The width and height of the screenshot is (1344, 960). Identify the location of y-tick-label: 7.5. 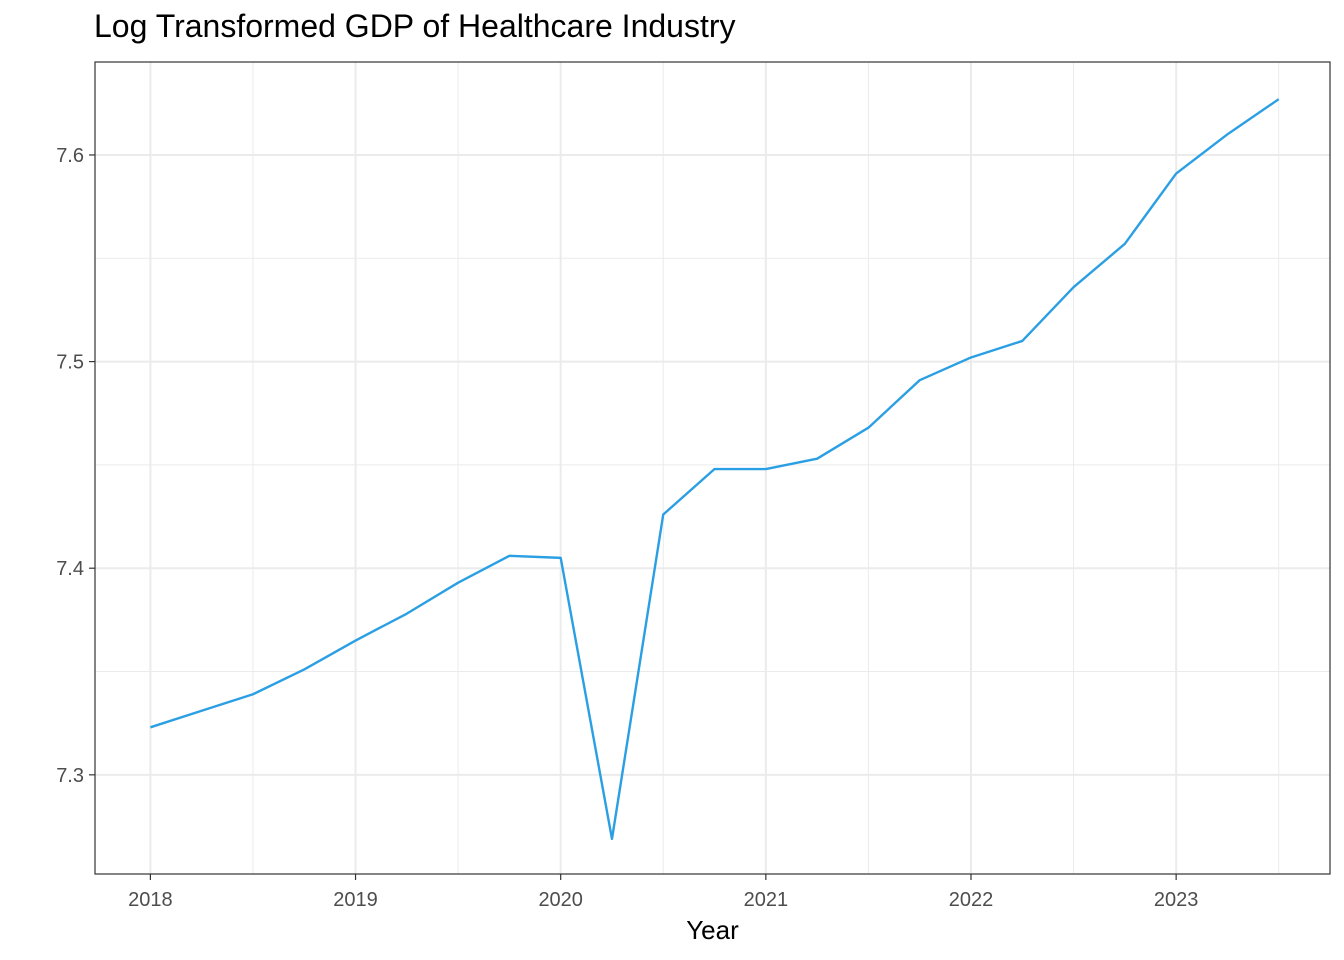
(70, 363).